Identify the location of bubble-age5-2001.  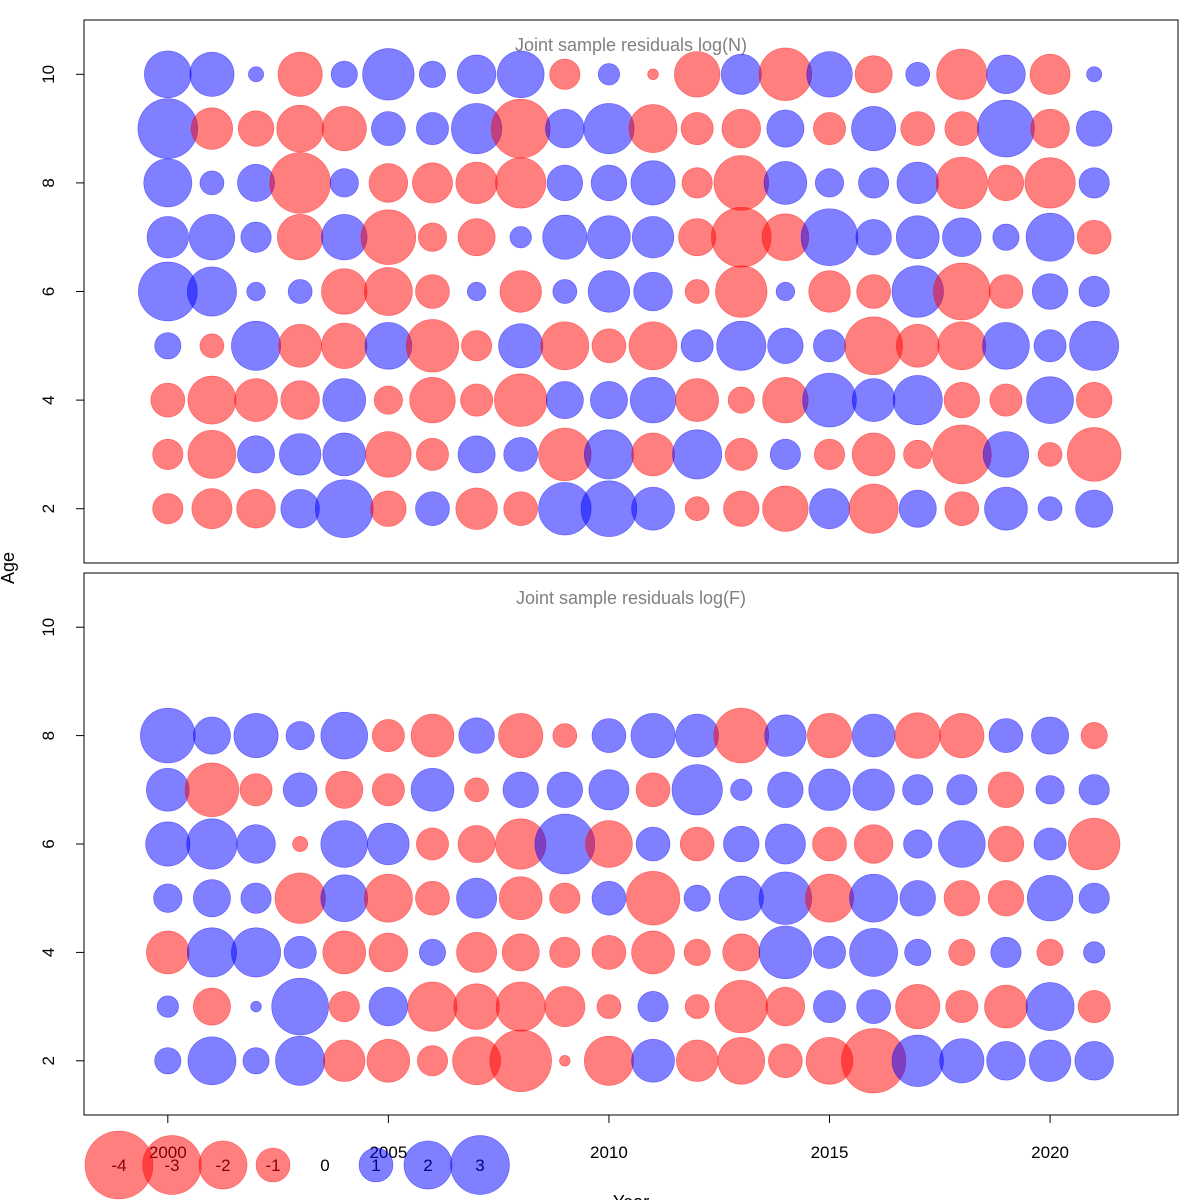
(212, 898).